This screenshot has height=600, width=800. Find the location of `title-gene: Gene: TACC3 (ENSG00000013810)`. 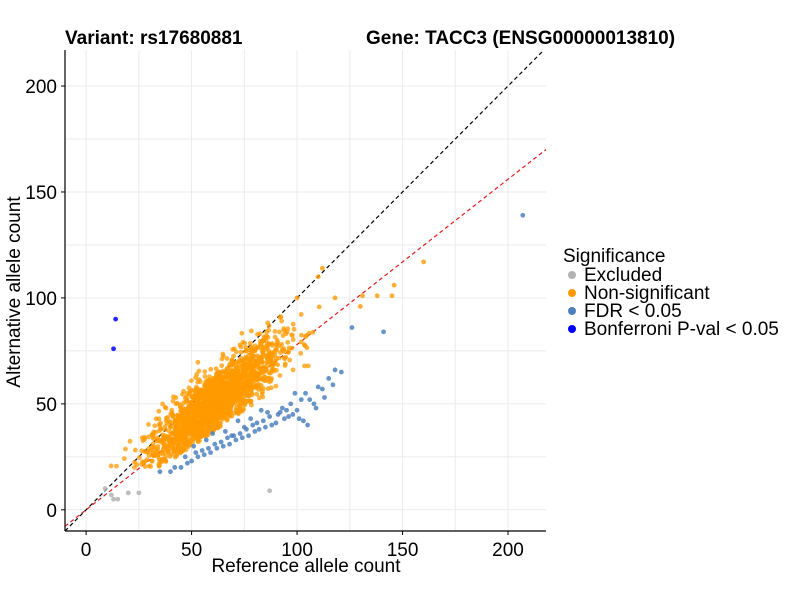

title-gene: Gene: TACC3 (ENSG00000013810) is located at coordinates (520, 38).